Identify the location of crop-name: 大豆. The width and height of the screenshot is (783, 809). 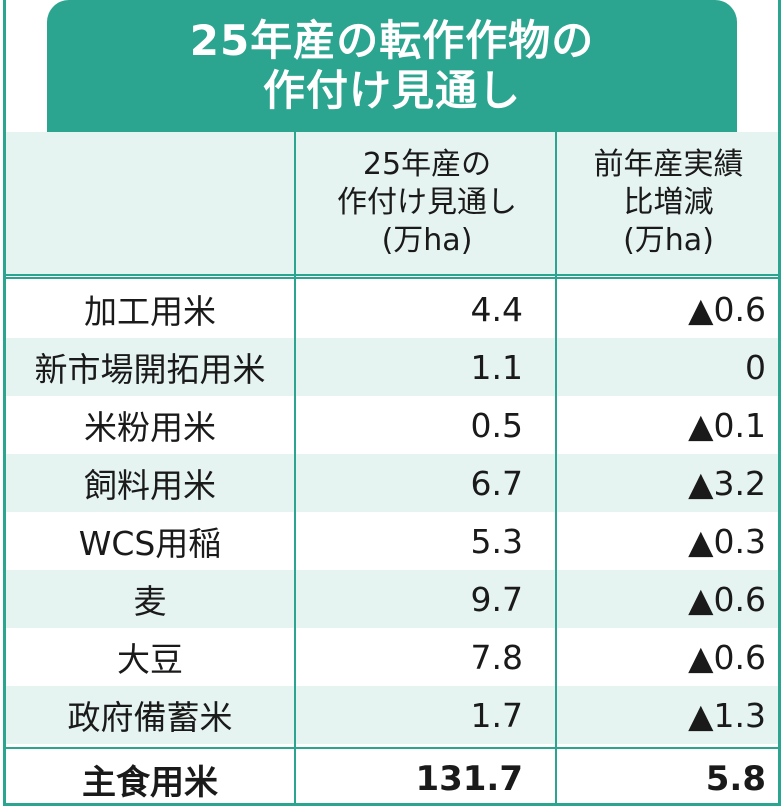
(150, 659).